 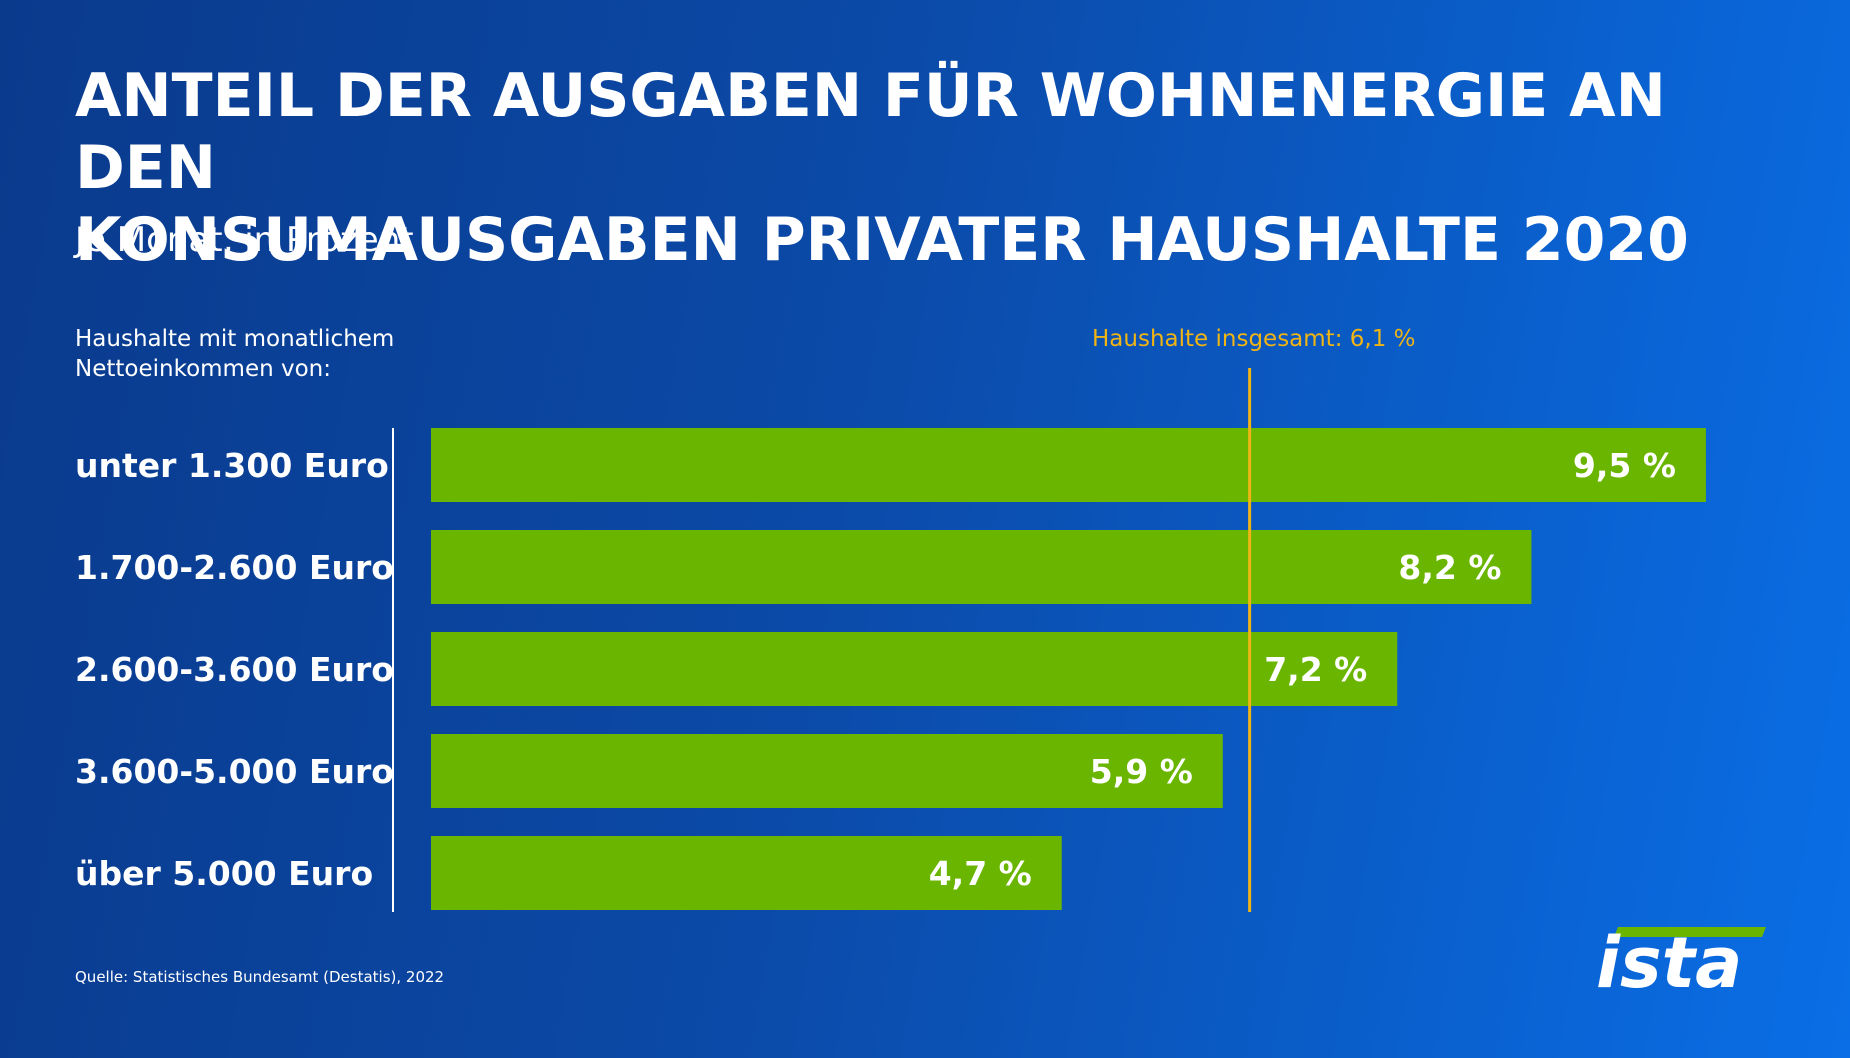 What do you see at coordinates (234, 567) in the screenshot?
I see `category-label-2: 1.700-2.600 Euro` at bounding box center [234, 567].